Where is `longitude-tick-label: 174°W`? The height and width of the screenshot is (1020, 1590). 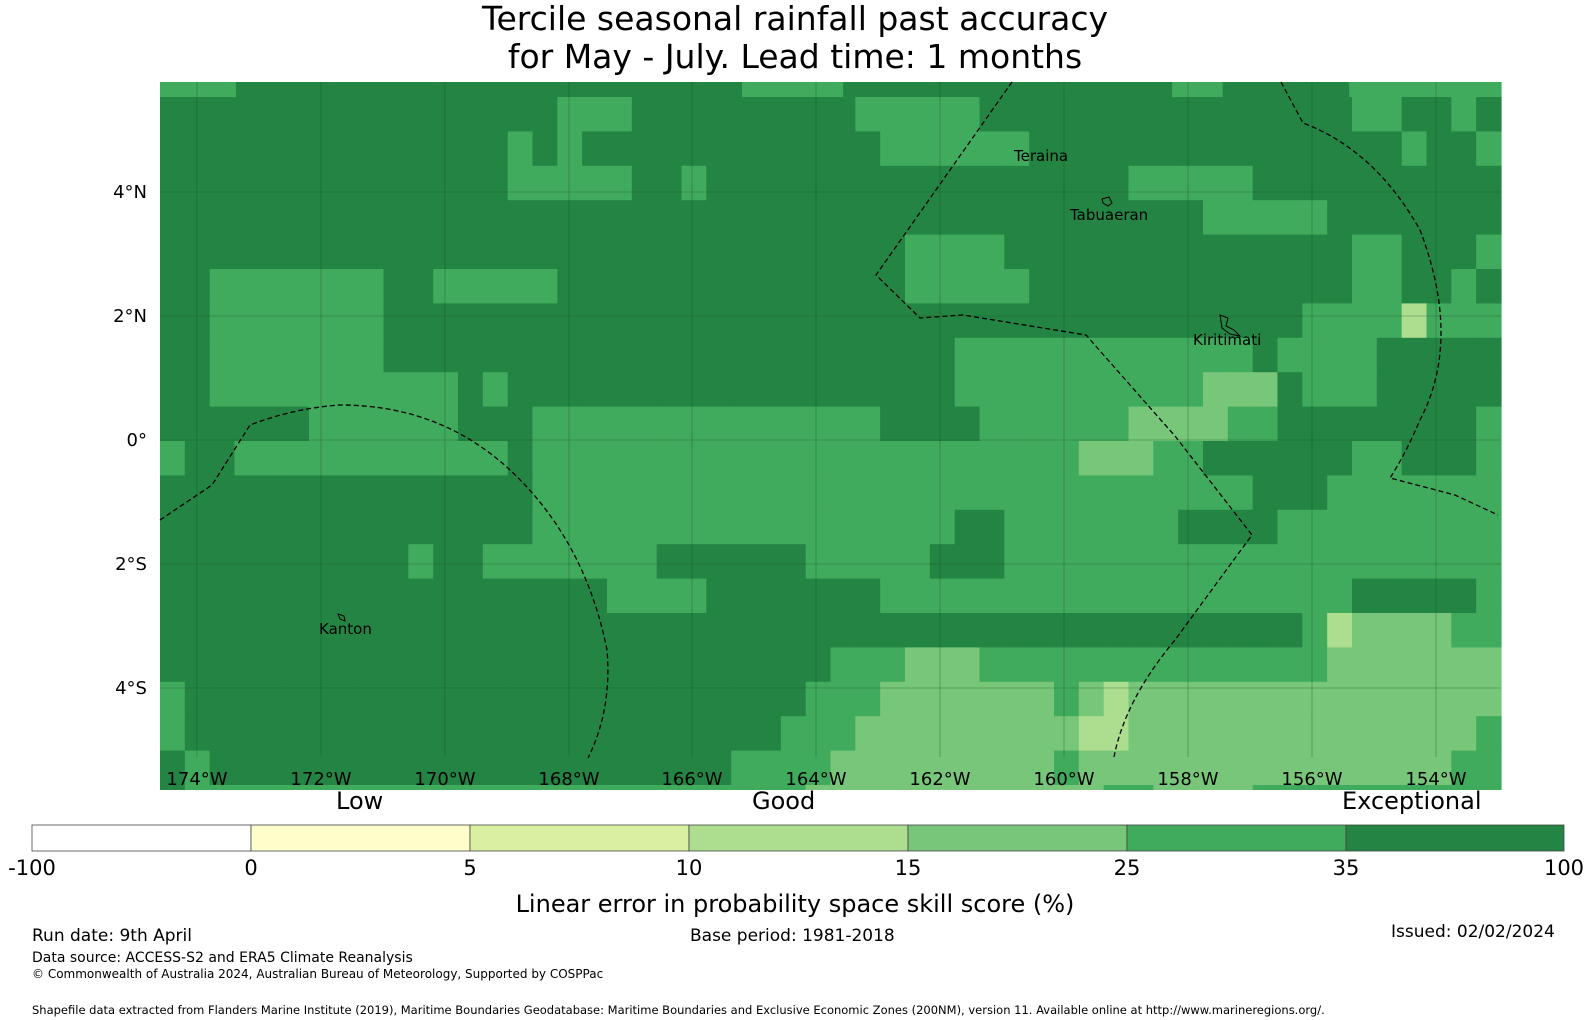 longitude-tick-label: 174°W is located at coordinates (196, 779).